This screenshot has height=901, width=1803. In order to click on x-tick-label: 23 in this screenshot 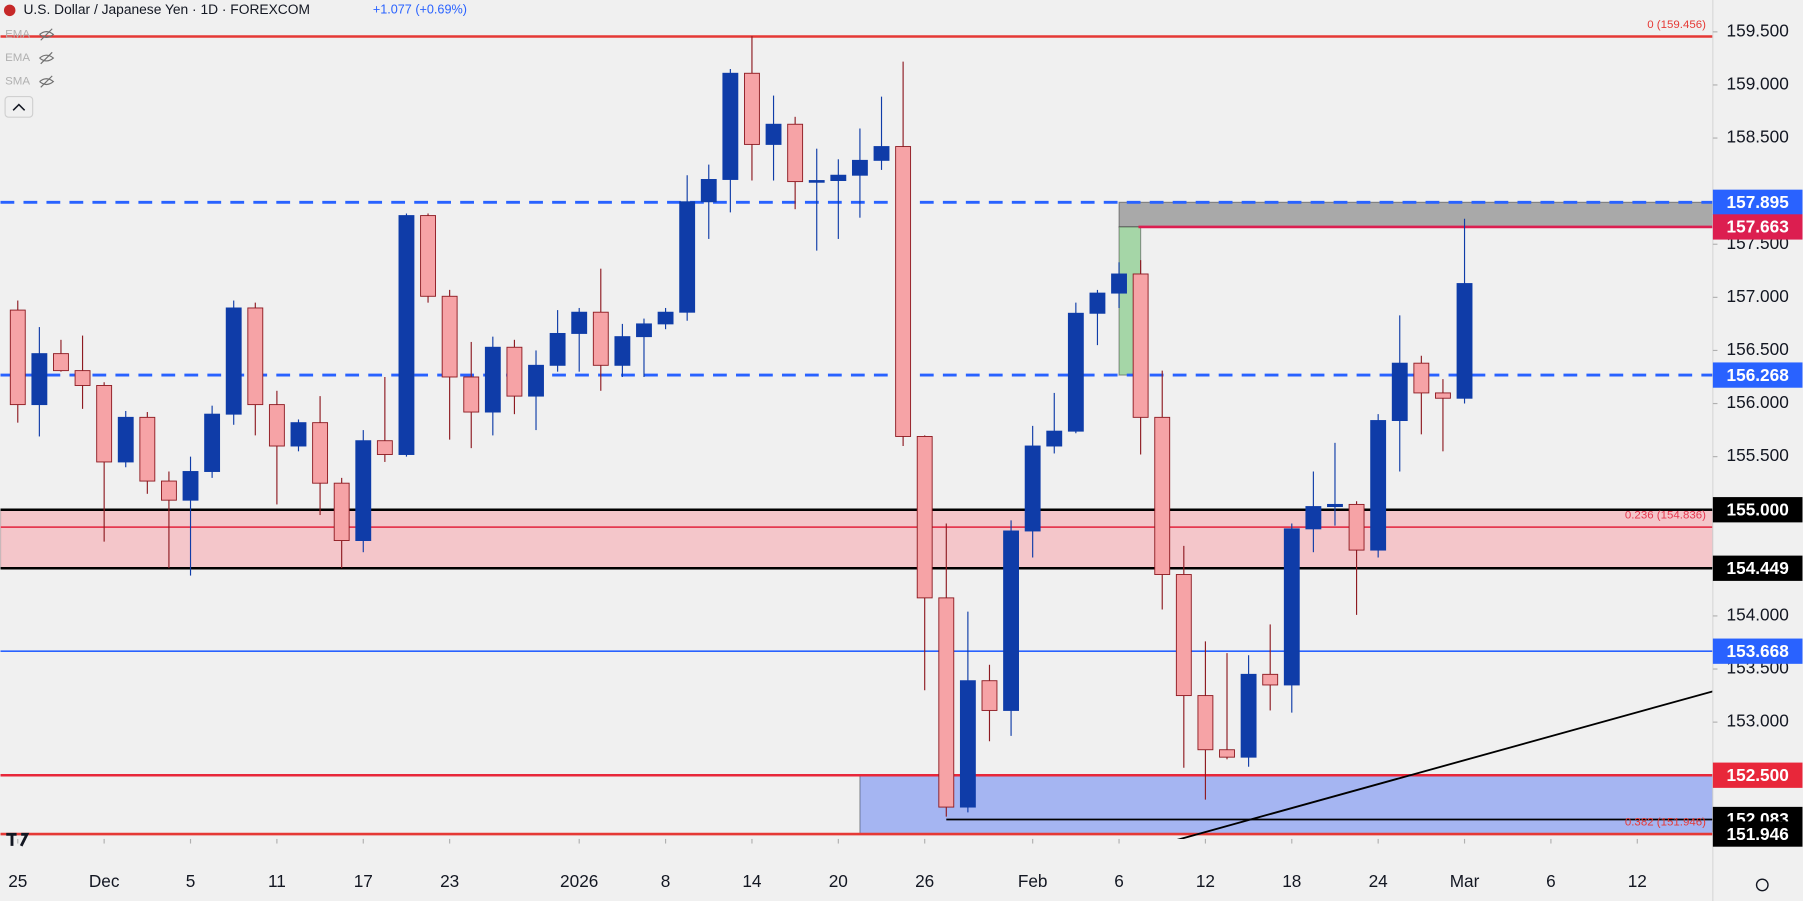, I will do `click(449, 881)`.